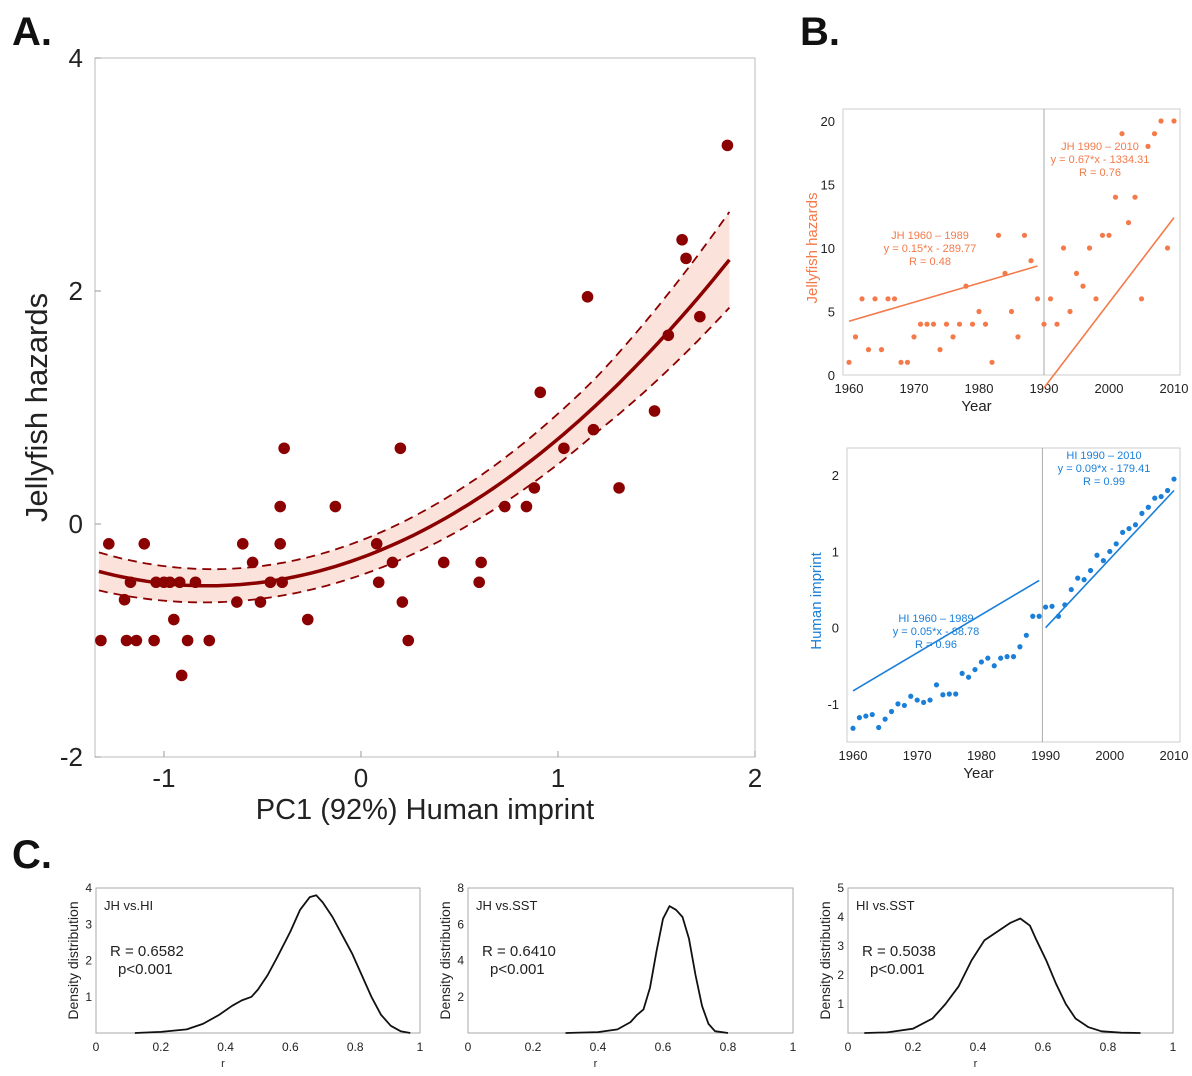  What do you see at coordinates (917, 755) in the screenshot?
I see `chart-b-bottom-xtick-label: 1970` at bounding box center [917, 755].